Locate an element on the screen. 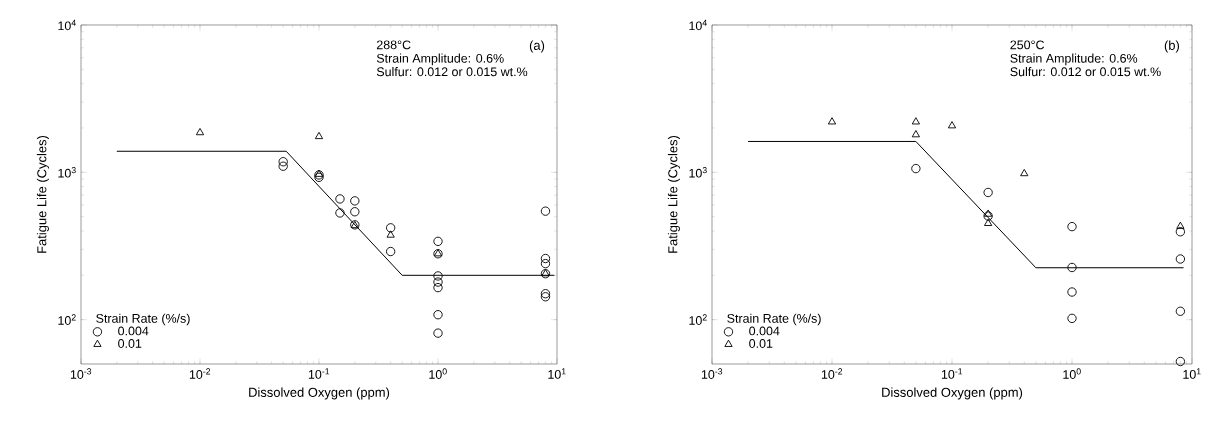 The image size is (1208, 427). annotation: (b) is located at coordinates (1172, 46).